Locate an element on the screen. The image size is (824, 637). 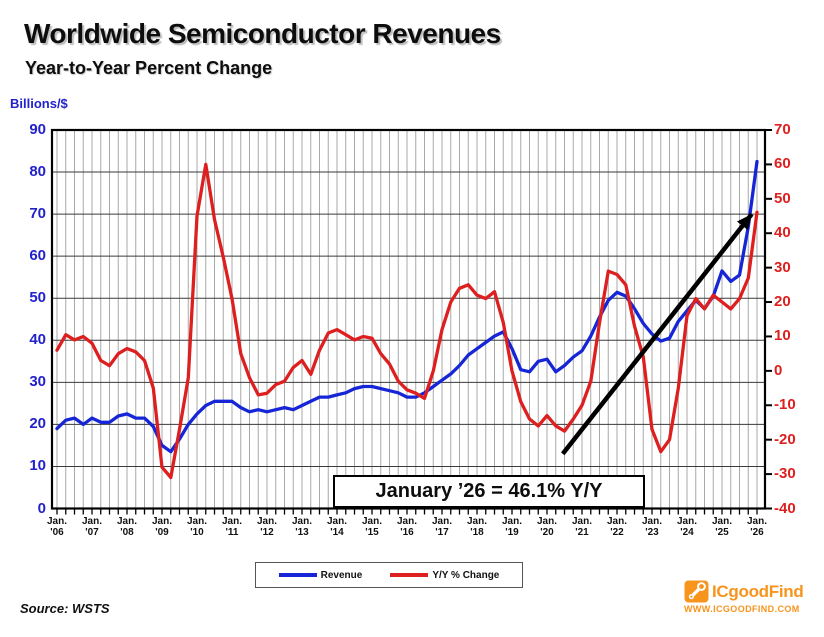
legend-item-yoy: Y/Y % Change is located at coordinates (444, 575).